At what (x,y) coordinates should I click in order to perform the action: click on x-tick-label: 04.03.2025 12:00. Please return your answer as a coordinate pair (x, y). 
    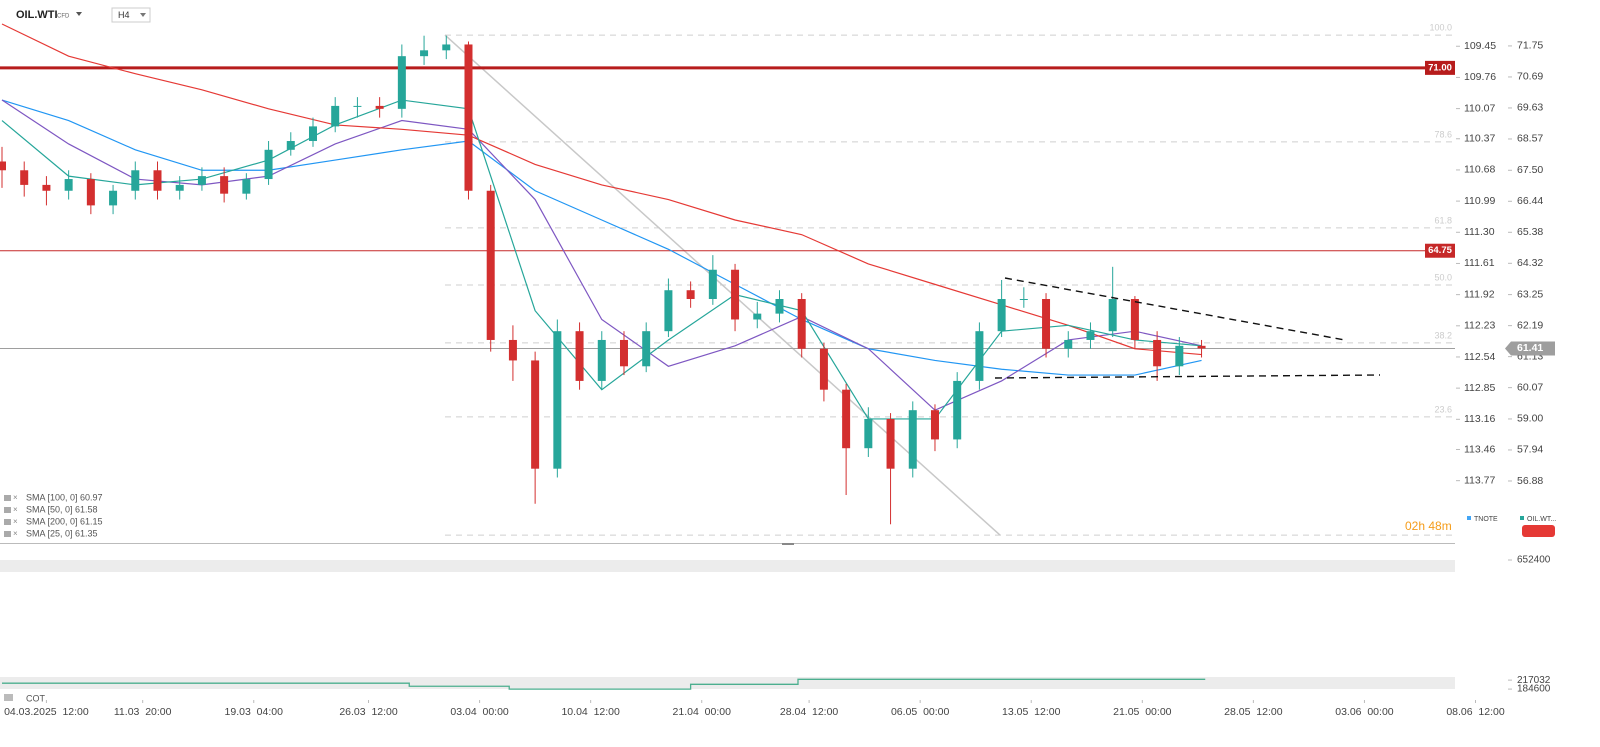
    Looking at the image, I should click on (46, 712).